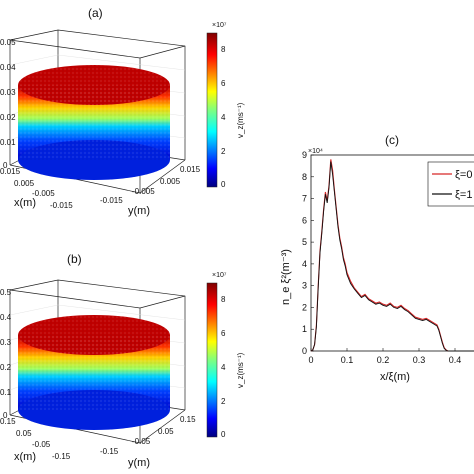  What do you see at coordinates (61, 205) in the screenshot?
I see `panel-a-x-tick: -0.015` at bounding box center [61, 205].